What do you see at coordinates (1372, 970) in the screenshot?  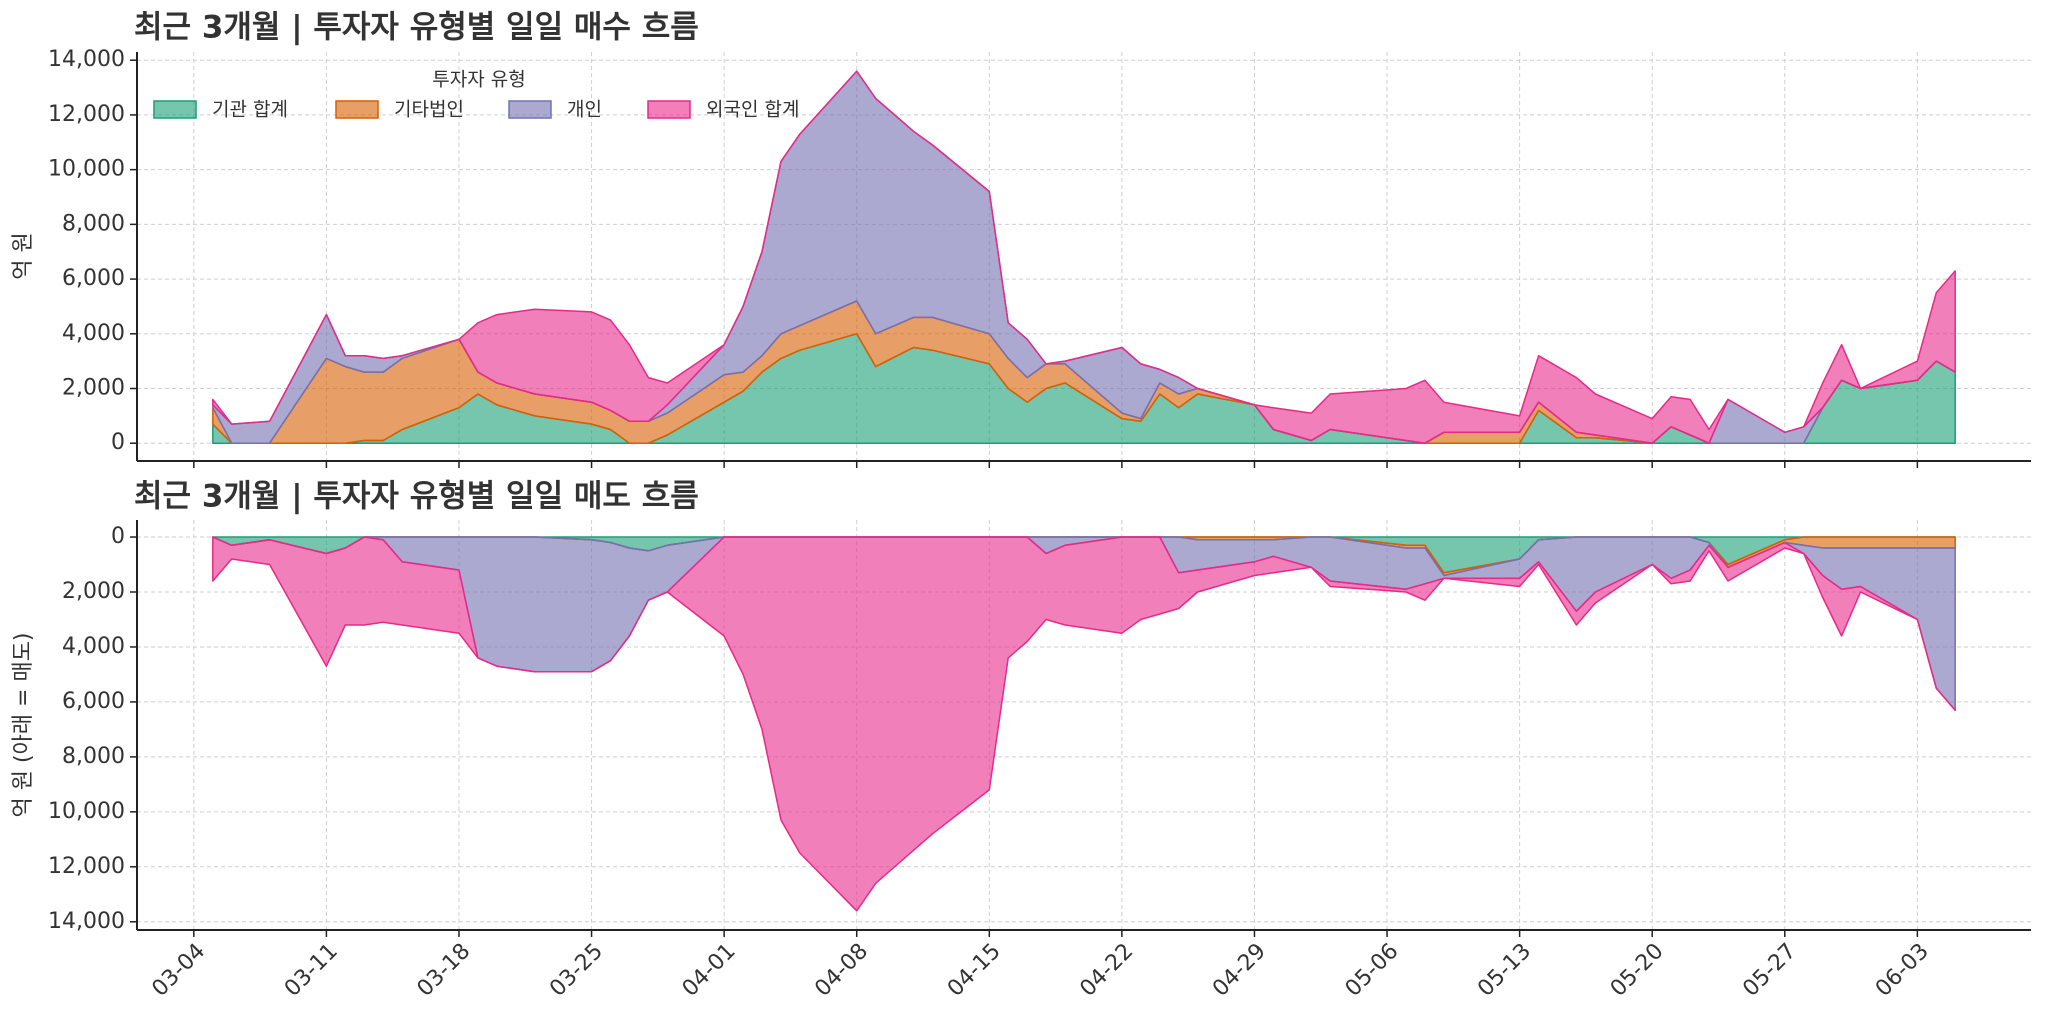 I see `x-tick-label: 05-06` at bounding box center [1372, 970].